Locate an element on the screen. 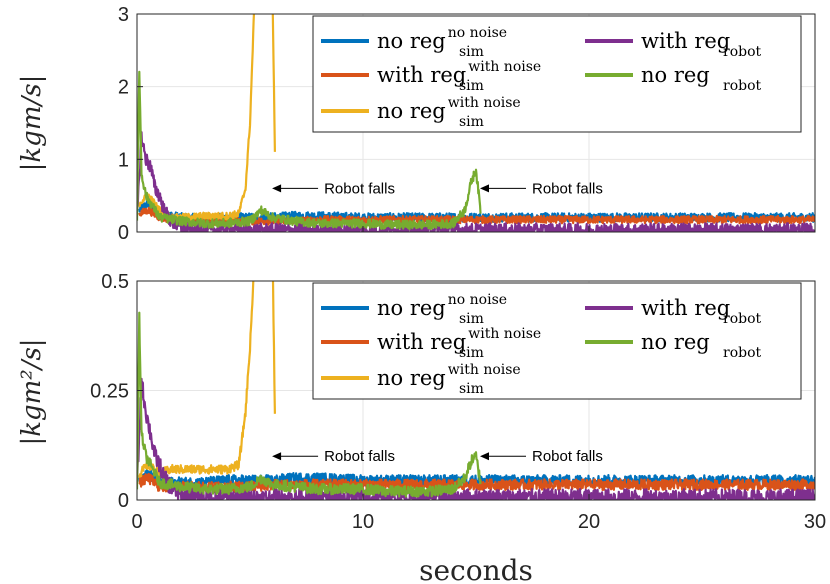 The image size is (830, 584). x-tick-label: 0 is located at coordinates (136, 522).